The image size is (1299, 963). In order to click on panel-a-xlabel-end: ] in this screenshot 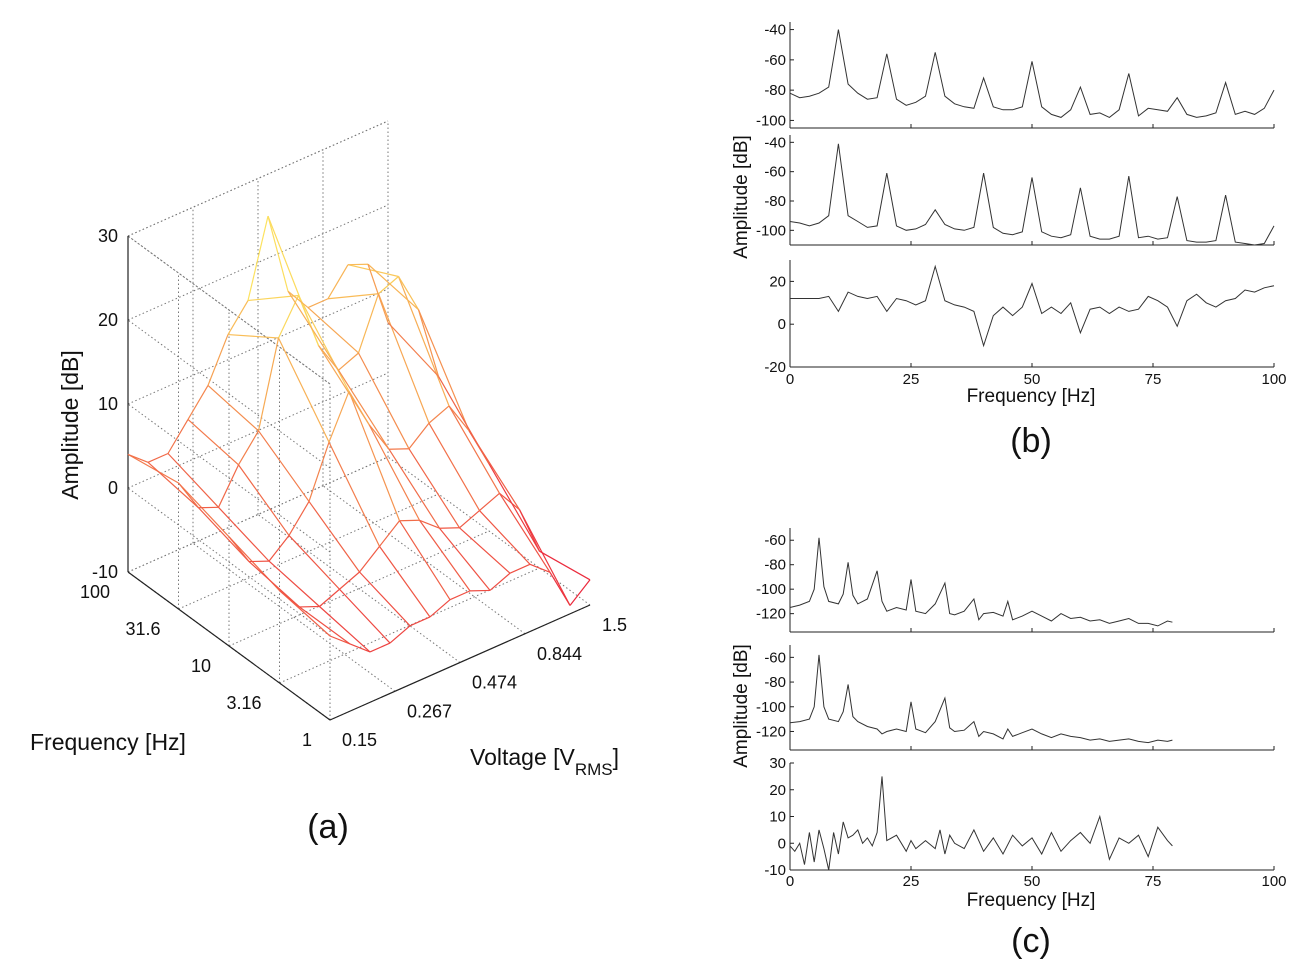, I will do `click(616, 757)`.